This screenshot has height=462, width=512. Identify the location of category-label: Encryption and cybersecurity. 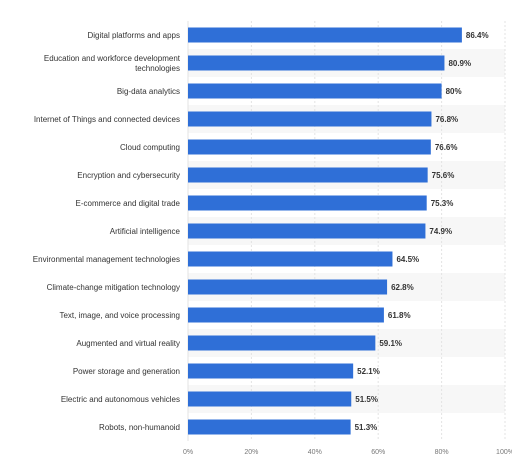
(128, 175).